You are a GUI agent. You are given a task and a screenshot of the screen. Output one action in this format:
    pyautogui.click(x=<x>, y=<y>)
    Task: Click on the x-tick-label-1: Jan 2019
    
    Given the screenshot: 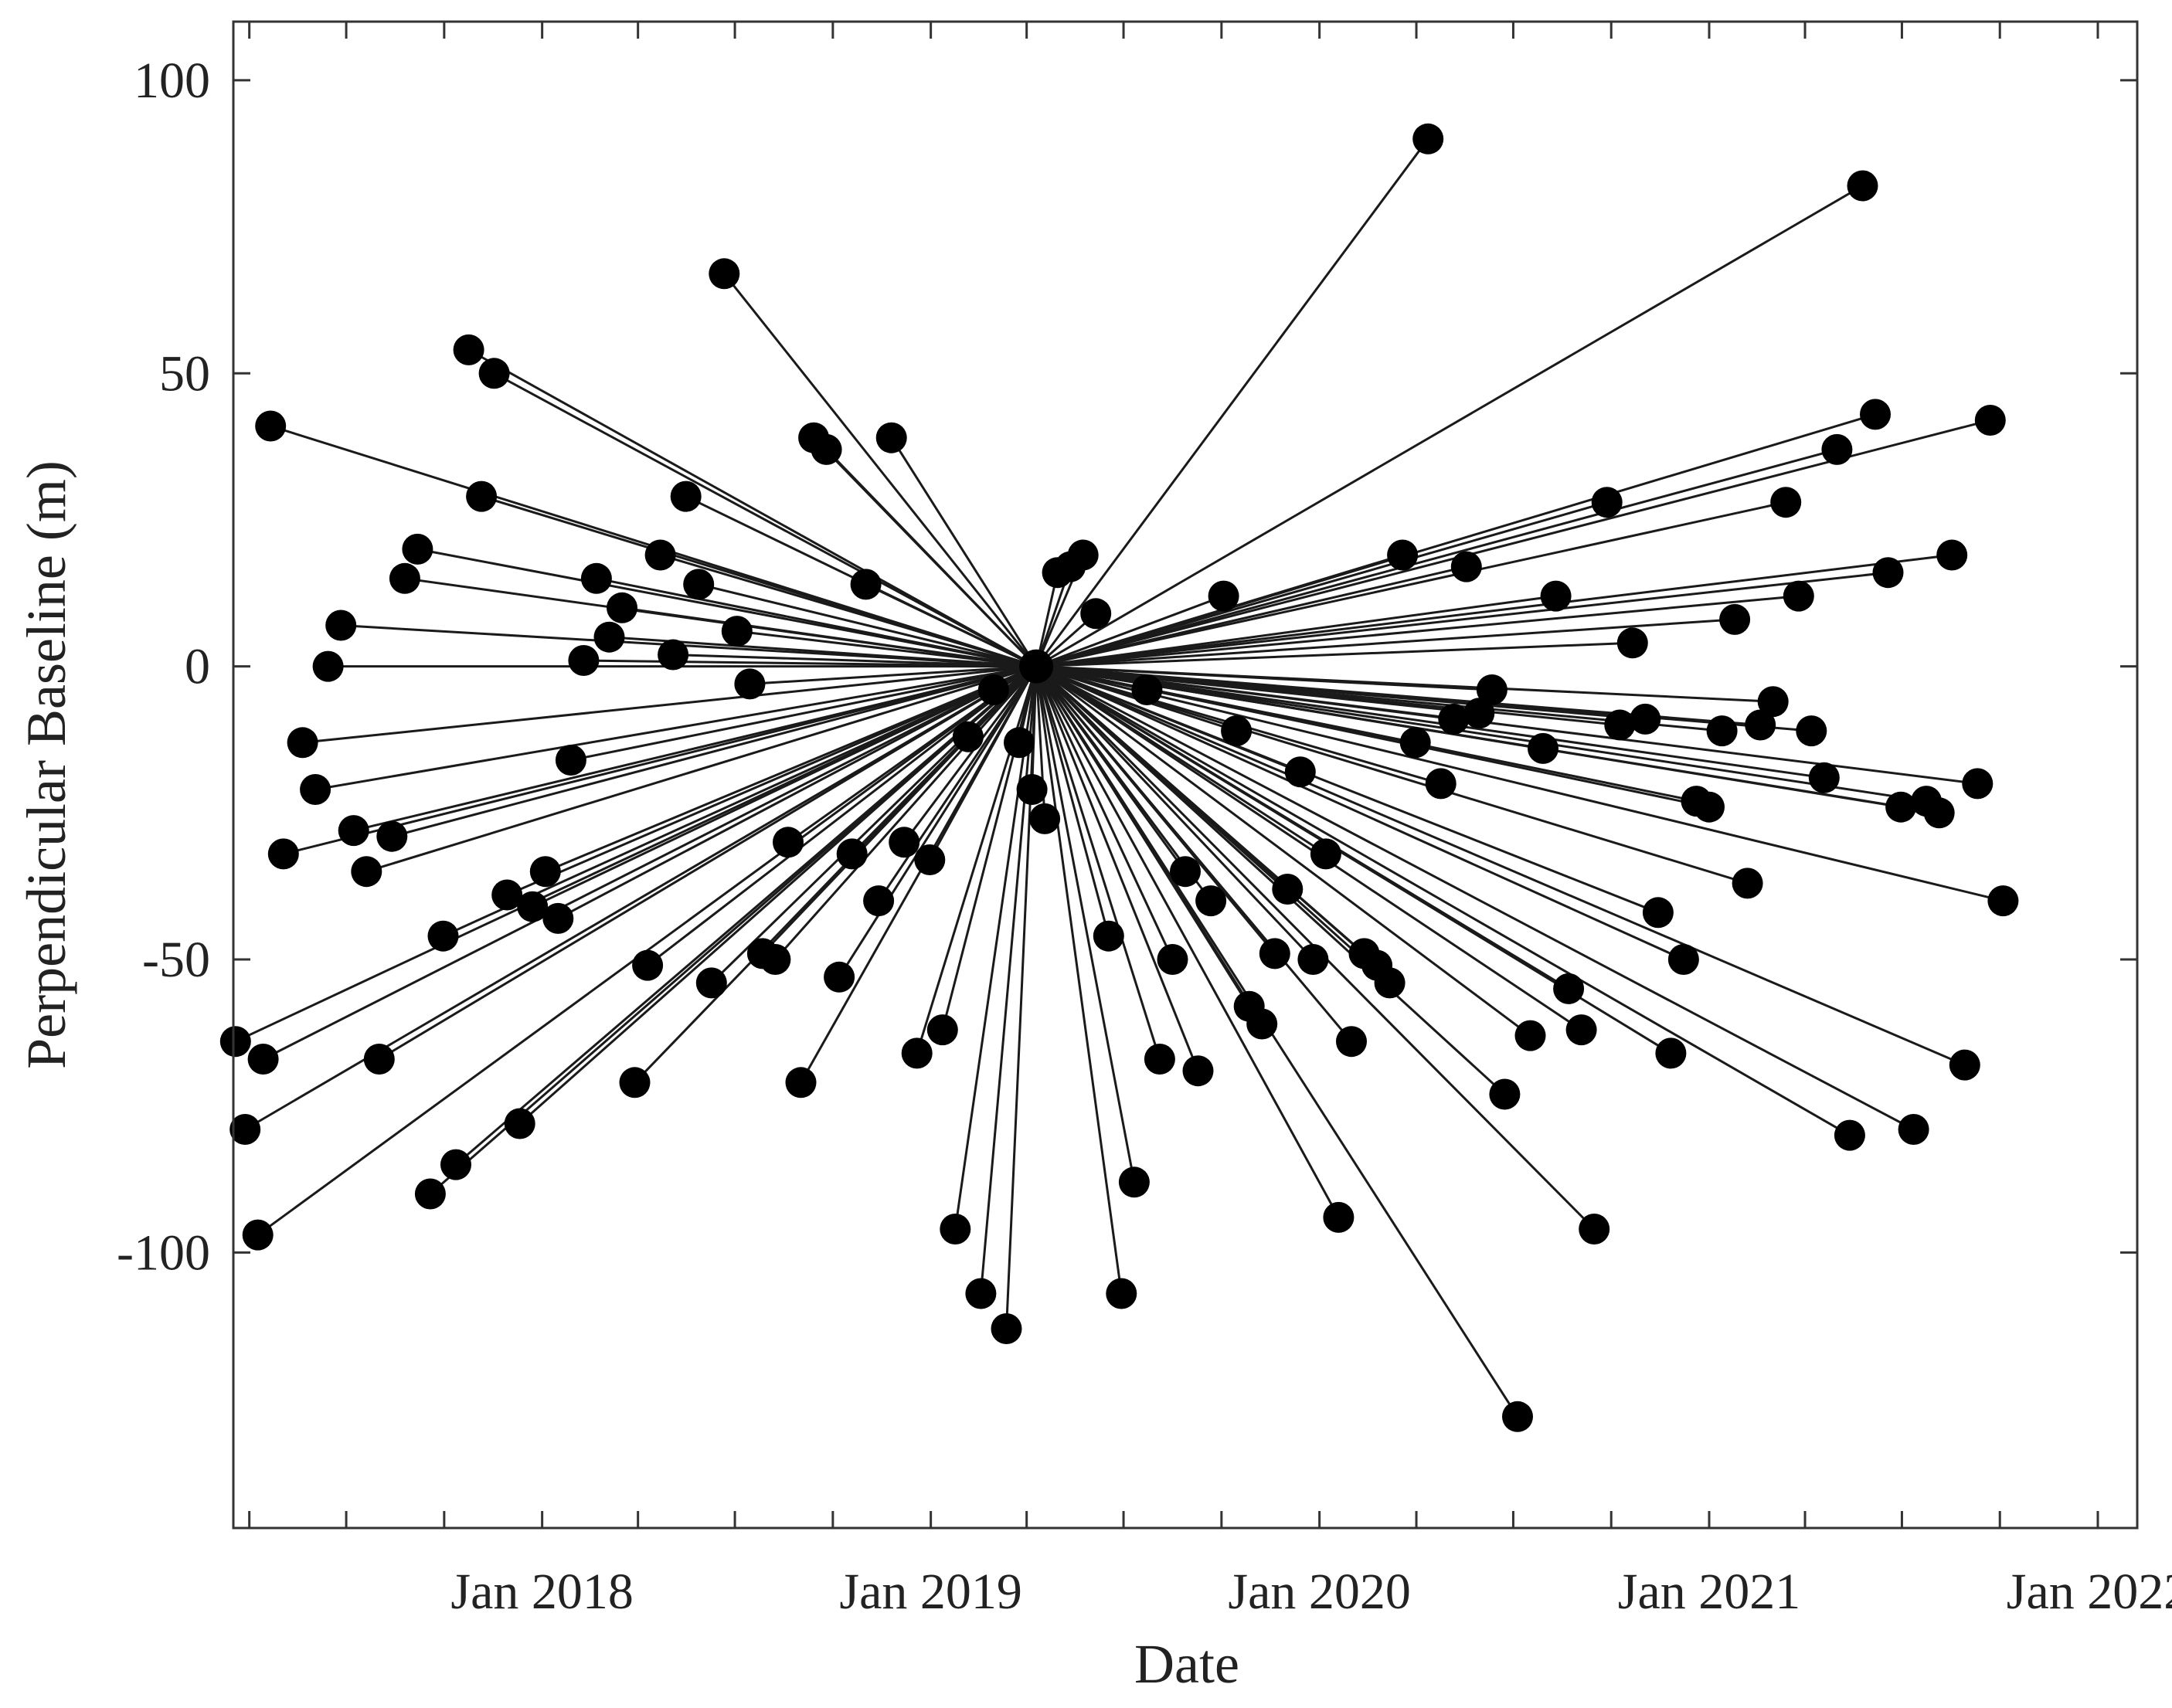 What is the action you would take?
    pyautogui.click(x=930, y=1592)
    